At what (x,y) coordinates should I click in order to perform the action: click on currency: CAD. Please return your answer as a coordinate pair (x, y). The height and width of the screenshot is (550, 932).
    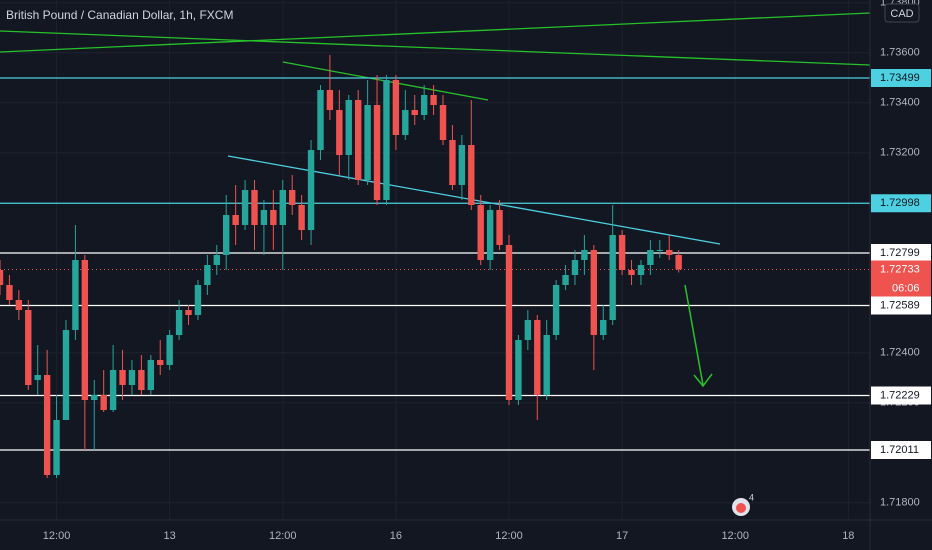
    Looking at the image, I should click on (901, 14).